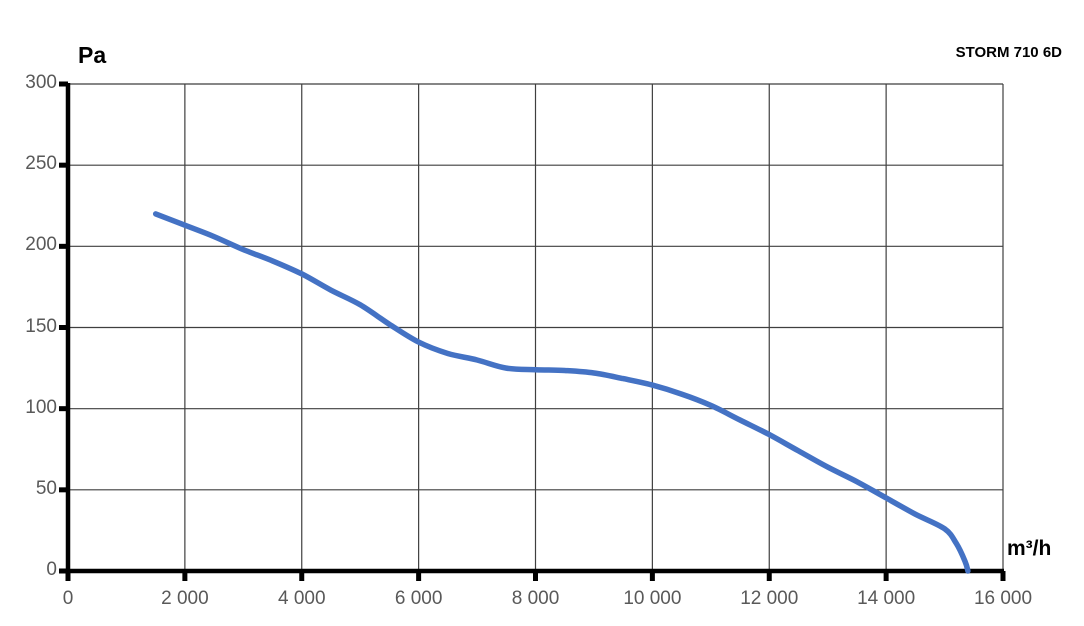 The width and height of the screenshot is (1084, 626). I want to click on x-tick-label: 14 000, so click(886, 598).